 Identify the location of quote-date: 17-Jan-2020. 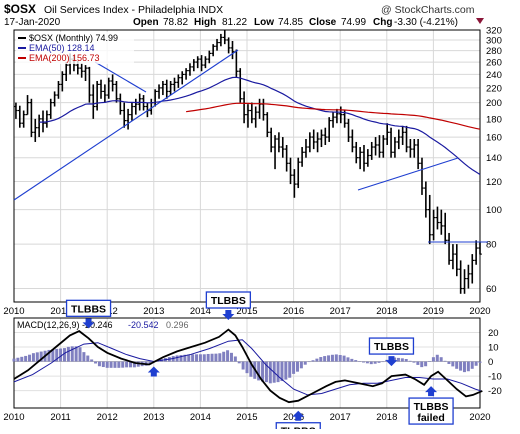
(32, 22).